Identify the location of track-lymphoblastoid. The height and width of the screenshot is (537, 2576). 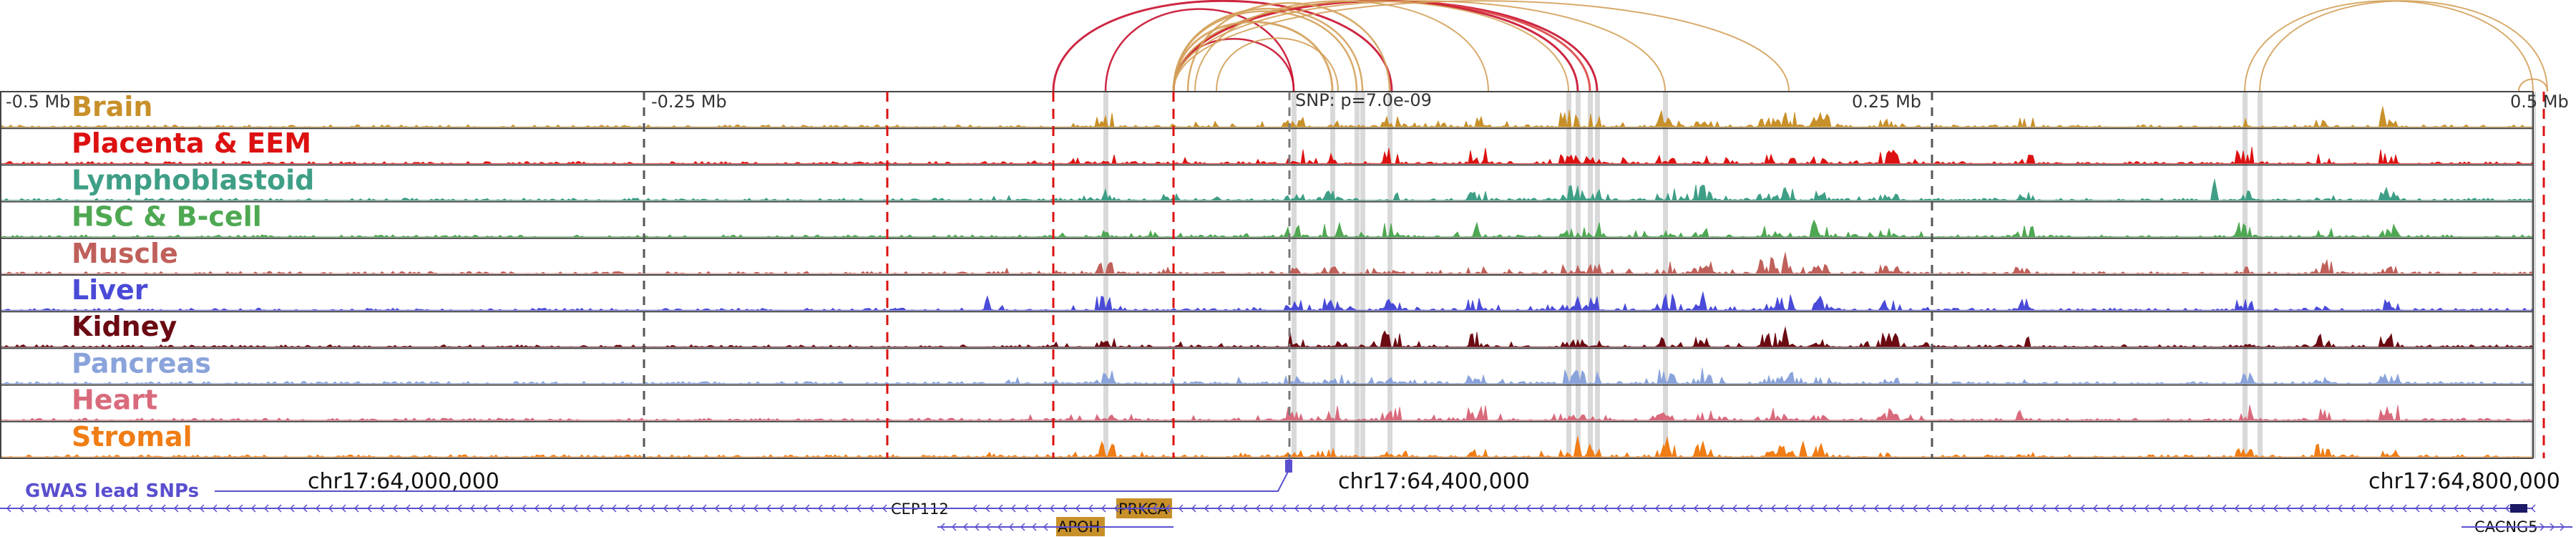
(1267, 190).